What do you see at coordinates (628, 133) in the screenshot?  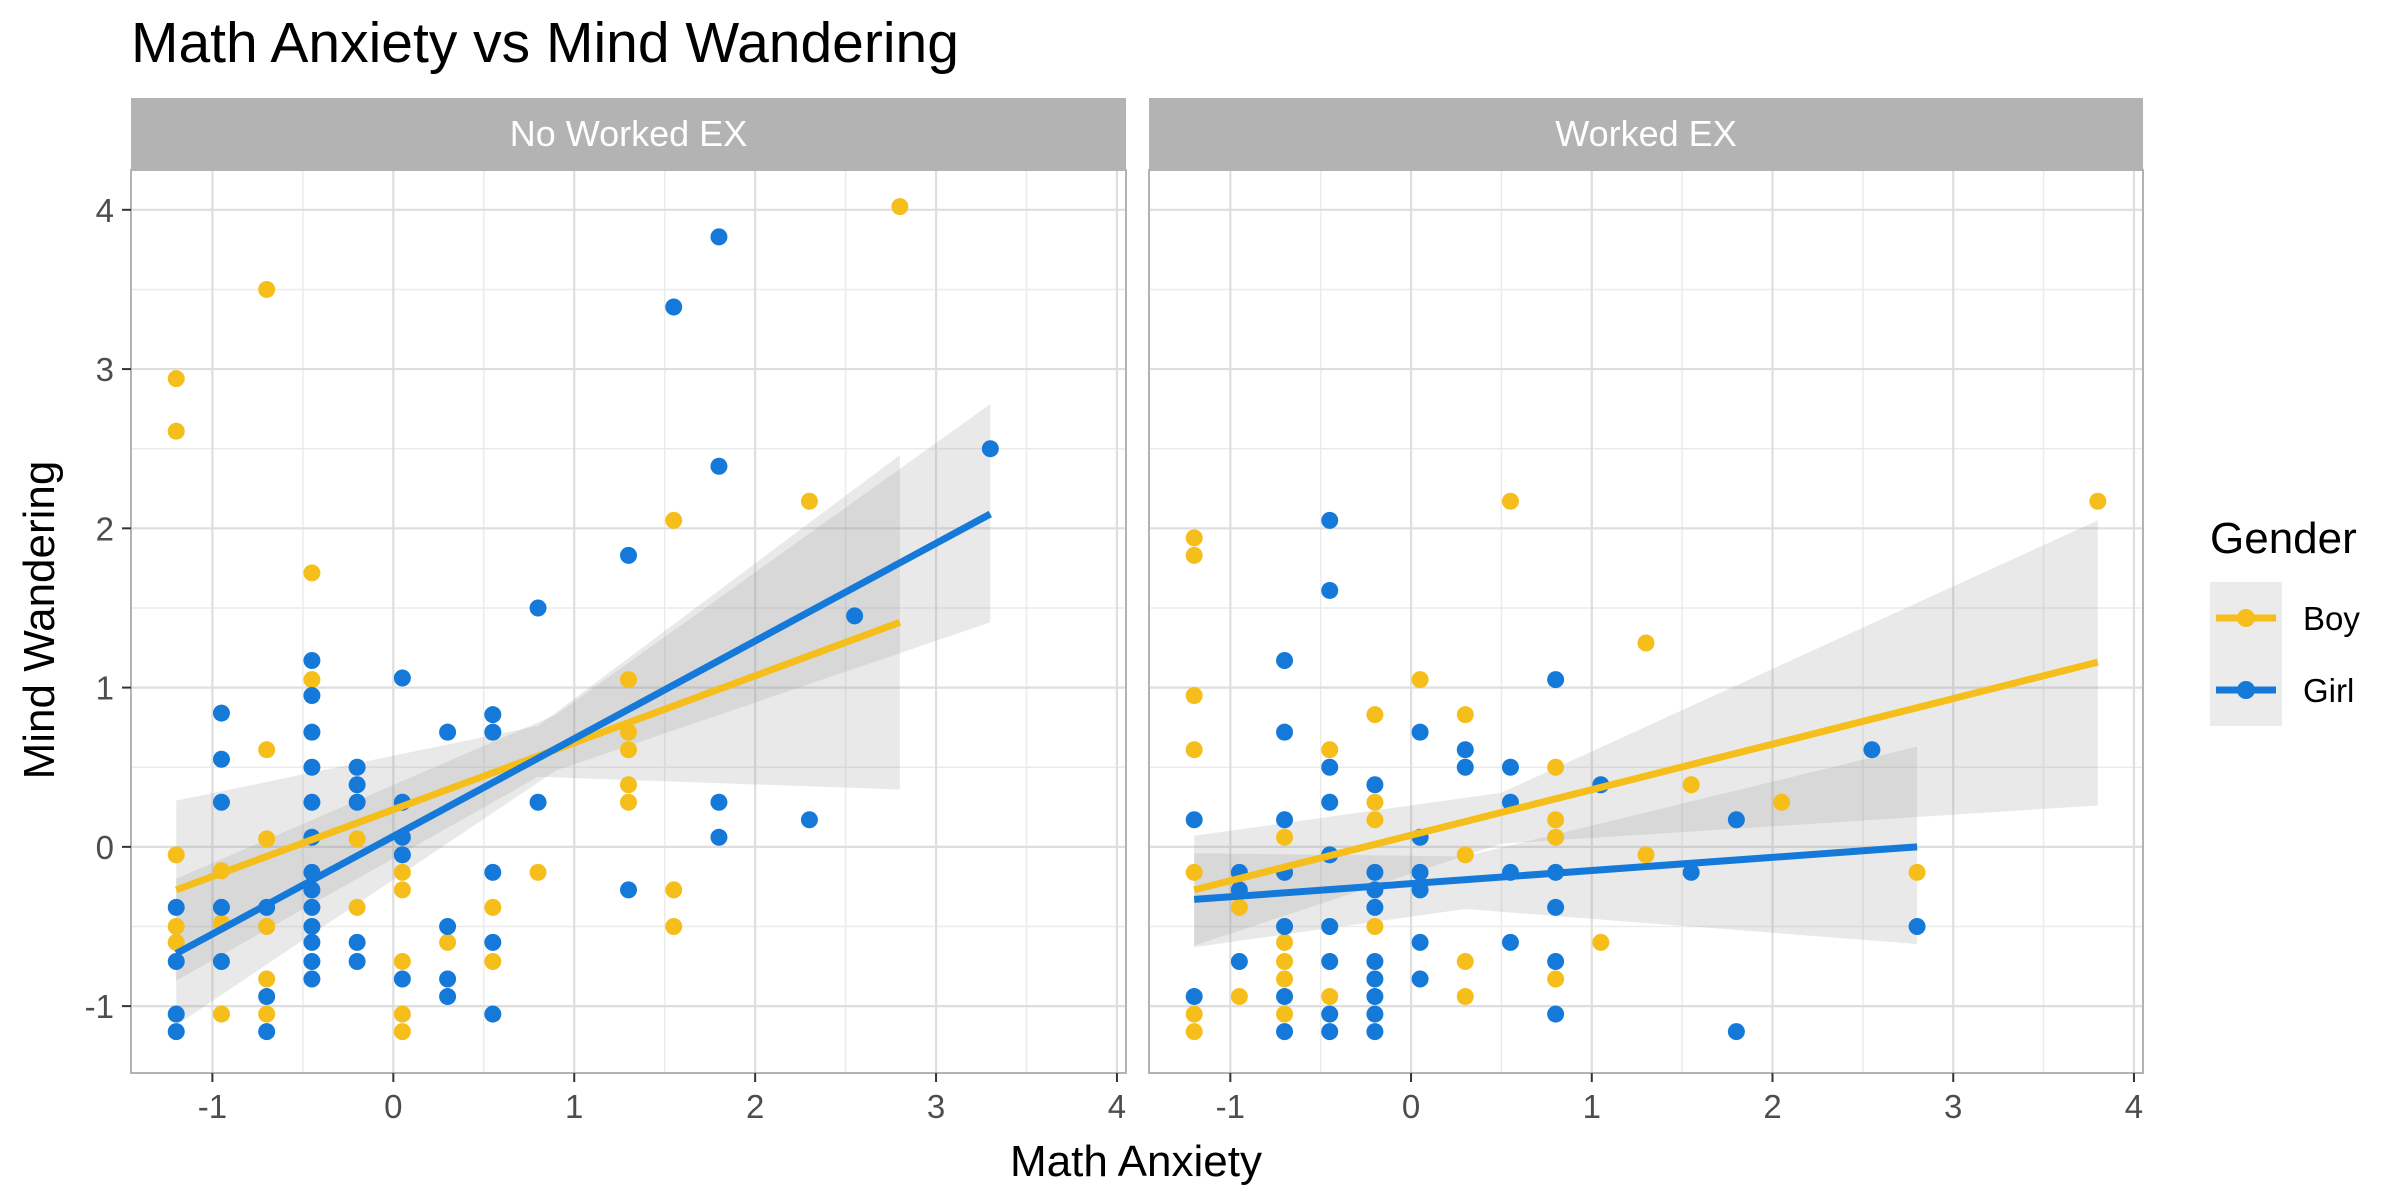 I see `panel-strip-label: No Worked EX` at bounding box center [628, 133].